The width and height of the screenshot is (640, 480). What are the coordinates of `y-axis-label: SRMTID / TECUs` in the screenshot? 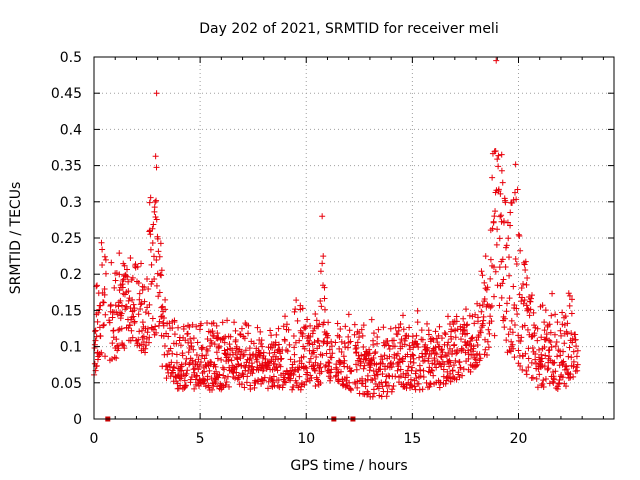 It's located at (16, 238).